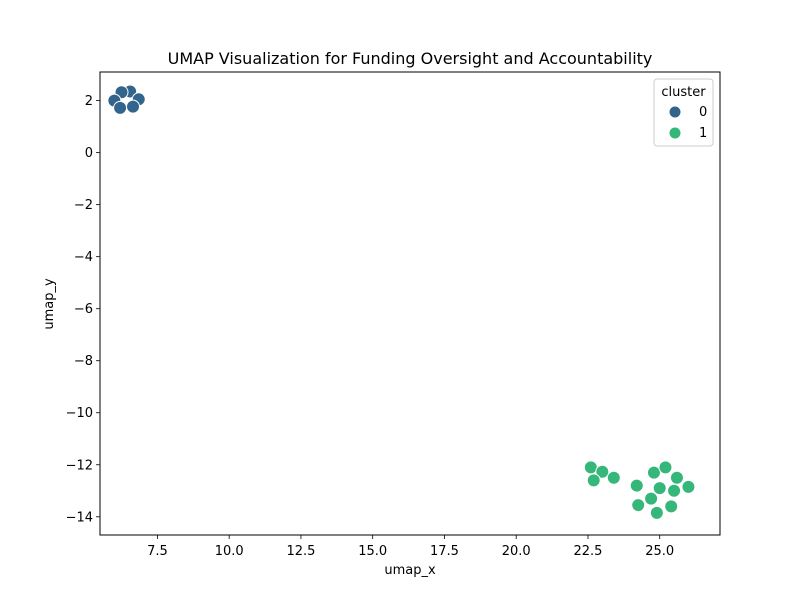 The height and width of the screenshot is (600, 800). I want to click on y-tick-label: −6, so click(83, 309).